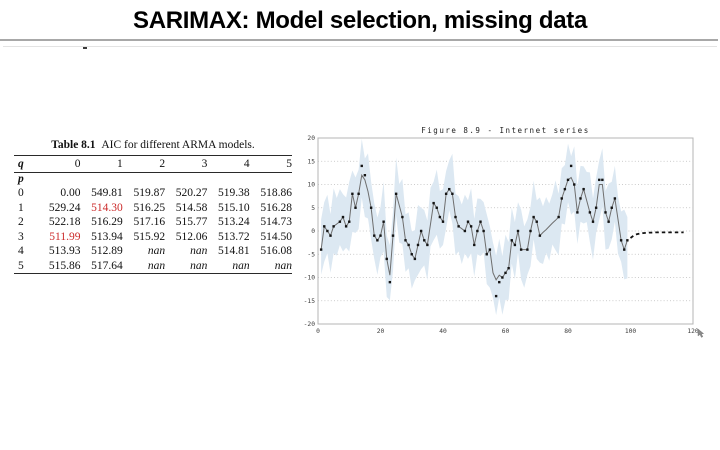 This screenshot has width=720, height=450. Describe the element at coordinates (191, 236) in the screenshot. I see `aic-cell: 512.06` at that location.